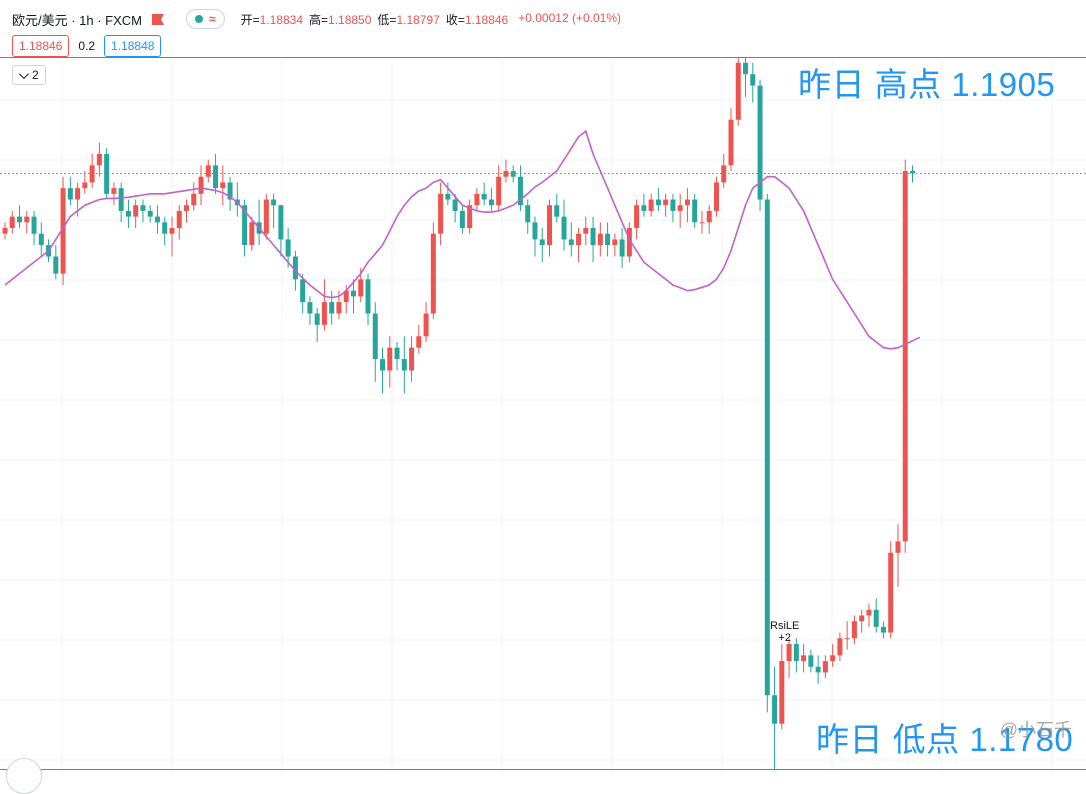 The image size is (1086, 794). Describe the element at coordinates (319, 19) in the screenshot. I see `high-label: 高=` at that location.